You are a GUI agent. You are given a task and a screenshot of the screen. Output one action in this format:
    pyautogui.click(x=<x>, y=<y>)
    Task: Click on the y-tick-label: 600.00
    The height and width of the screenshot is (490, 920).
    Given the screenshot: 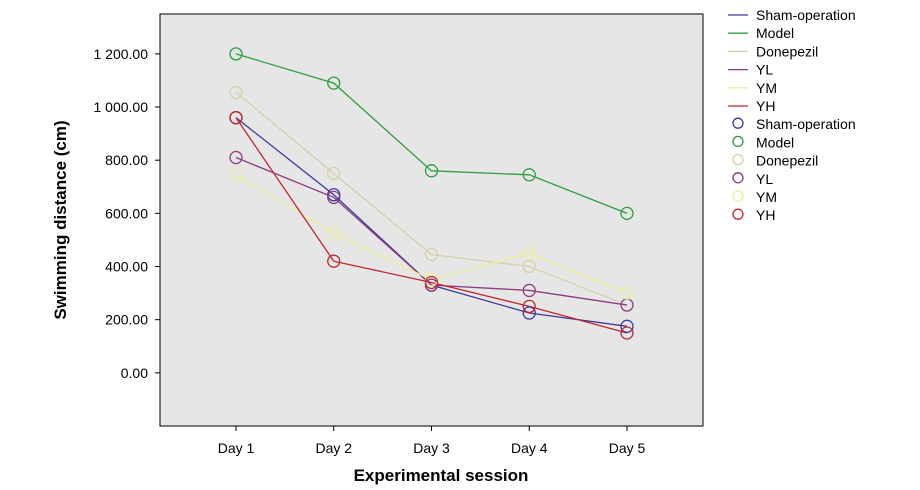 What is the action you would take?
    pyautogui.click(x=126, y=213)
    